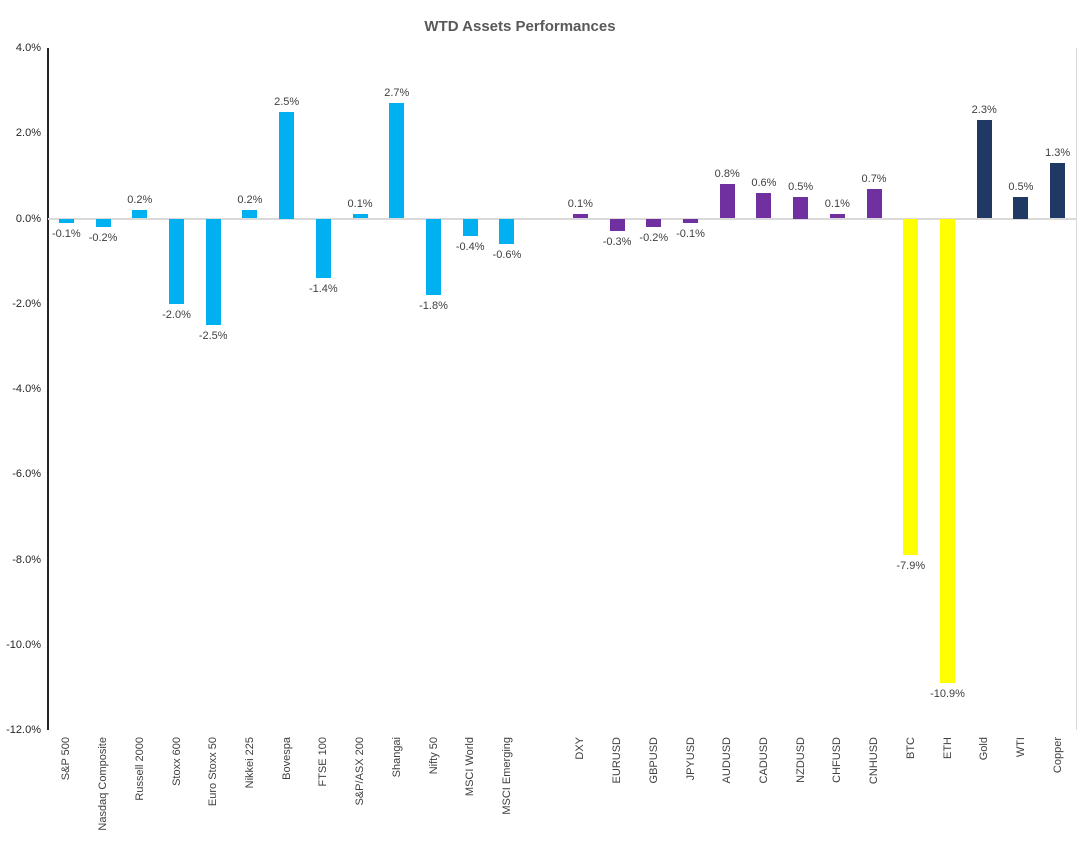 This screenshot has width=1084, height=862. I want to click on chart-title: WTD Assets Performances, so click(520, 26).